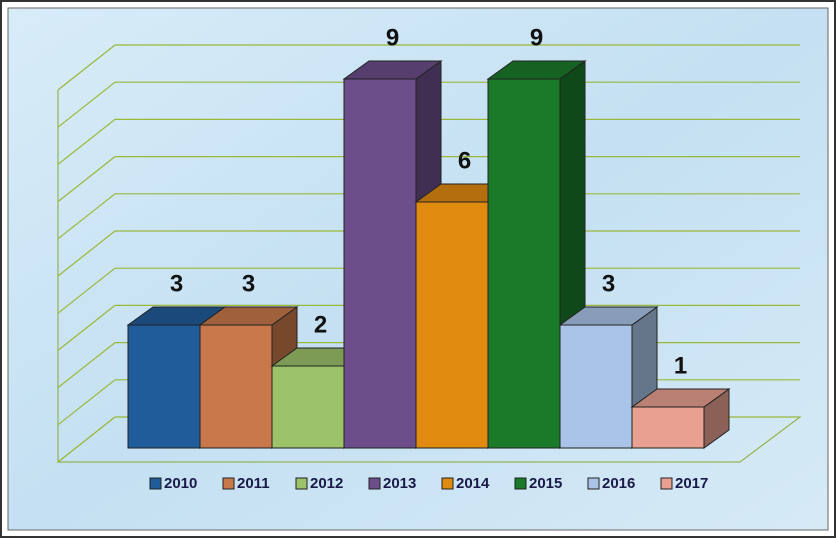 This screenshot has width=836, height=538. I want to click on legend-label: 2014, so click(473, 483).